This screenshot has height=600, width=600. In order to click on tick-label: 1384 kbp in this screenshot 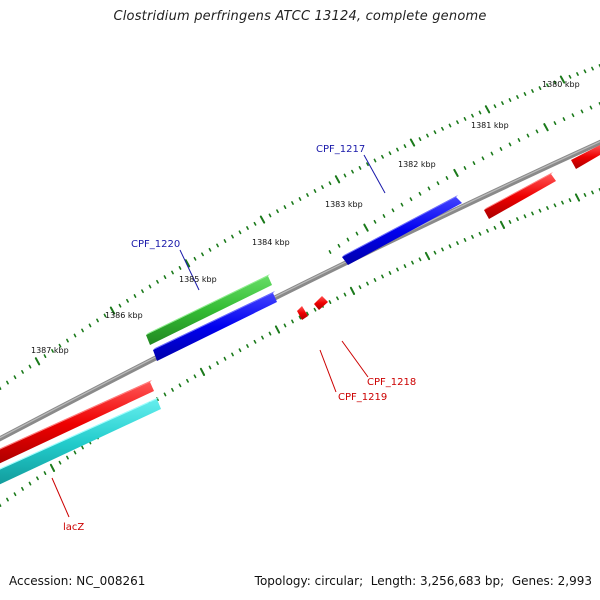, I will do `click(271, 242)`.